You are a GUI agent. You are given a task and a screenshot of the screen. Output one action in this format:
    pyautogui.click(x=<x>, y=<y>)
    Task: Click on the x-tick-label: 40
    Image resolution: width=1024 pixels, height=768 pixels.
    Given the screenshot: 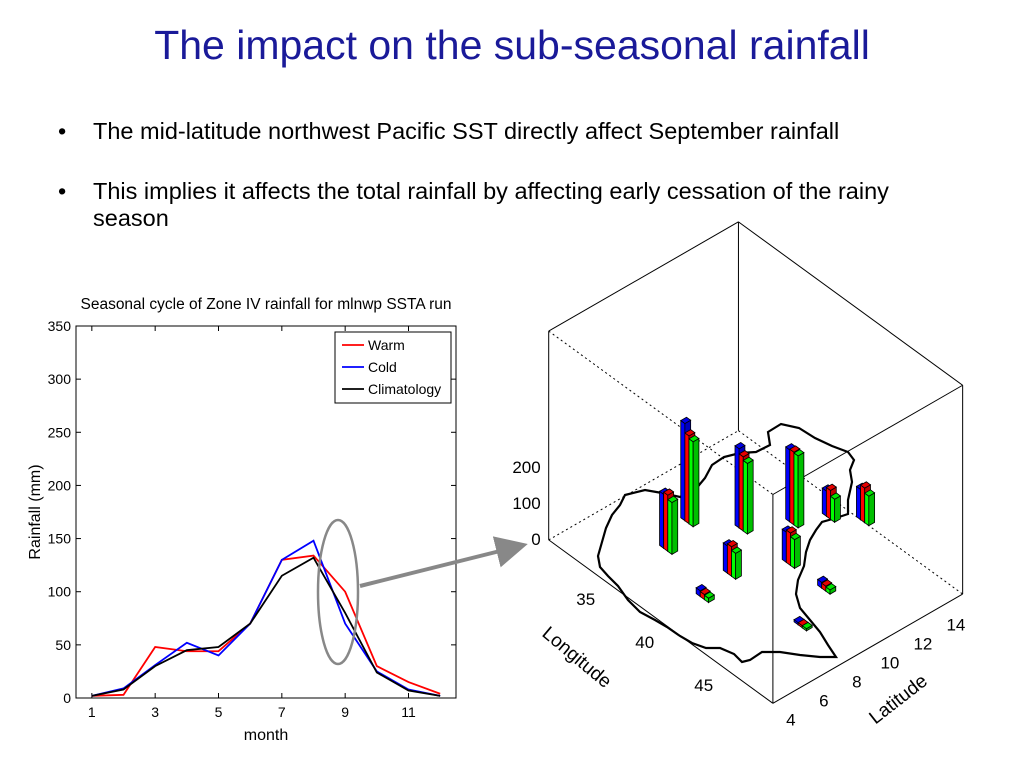 What is the action you would take?
    pyautogui.click(x=644, y=642)
    